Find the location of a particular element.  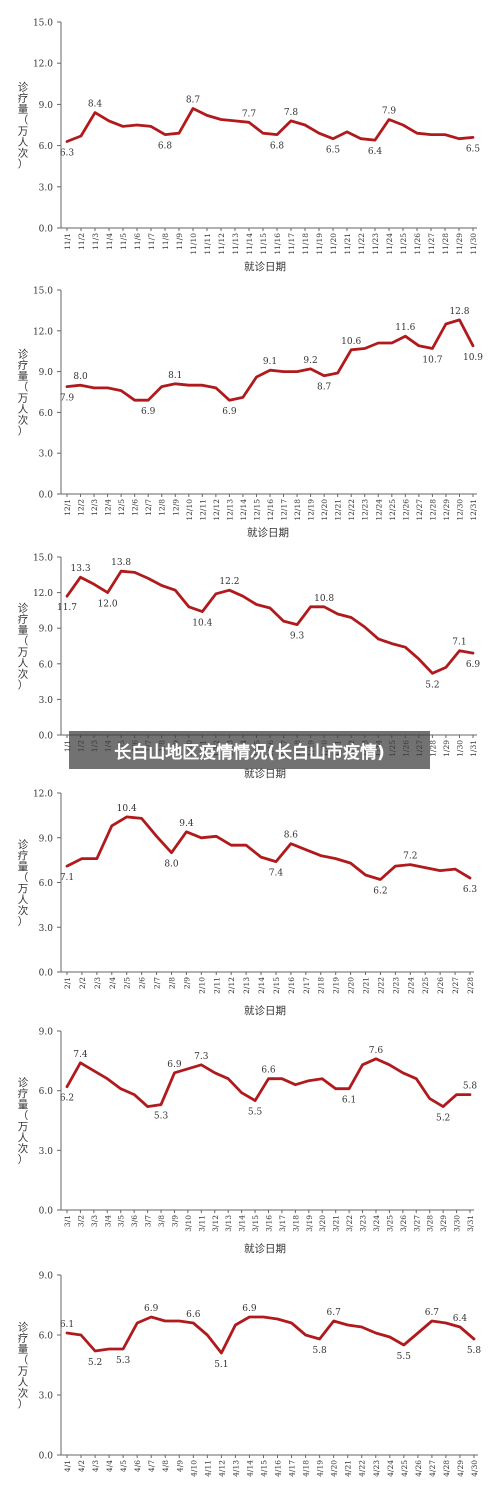

x-tick-label: 12/5 is located at coordinates (121, 507).